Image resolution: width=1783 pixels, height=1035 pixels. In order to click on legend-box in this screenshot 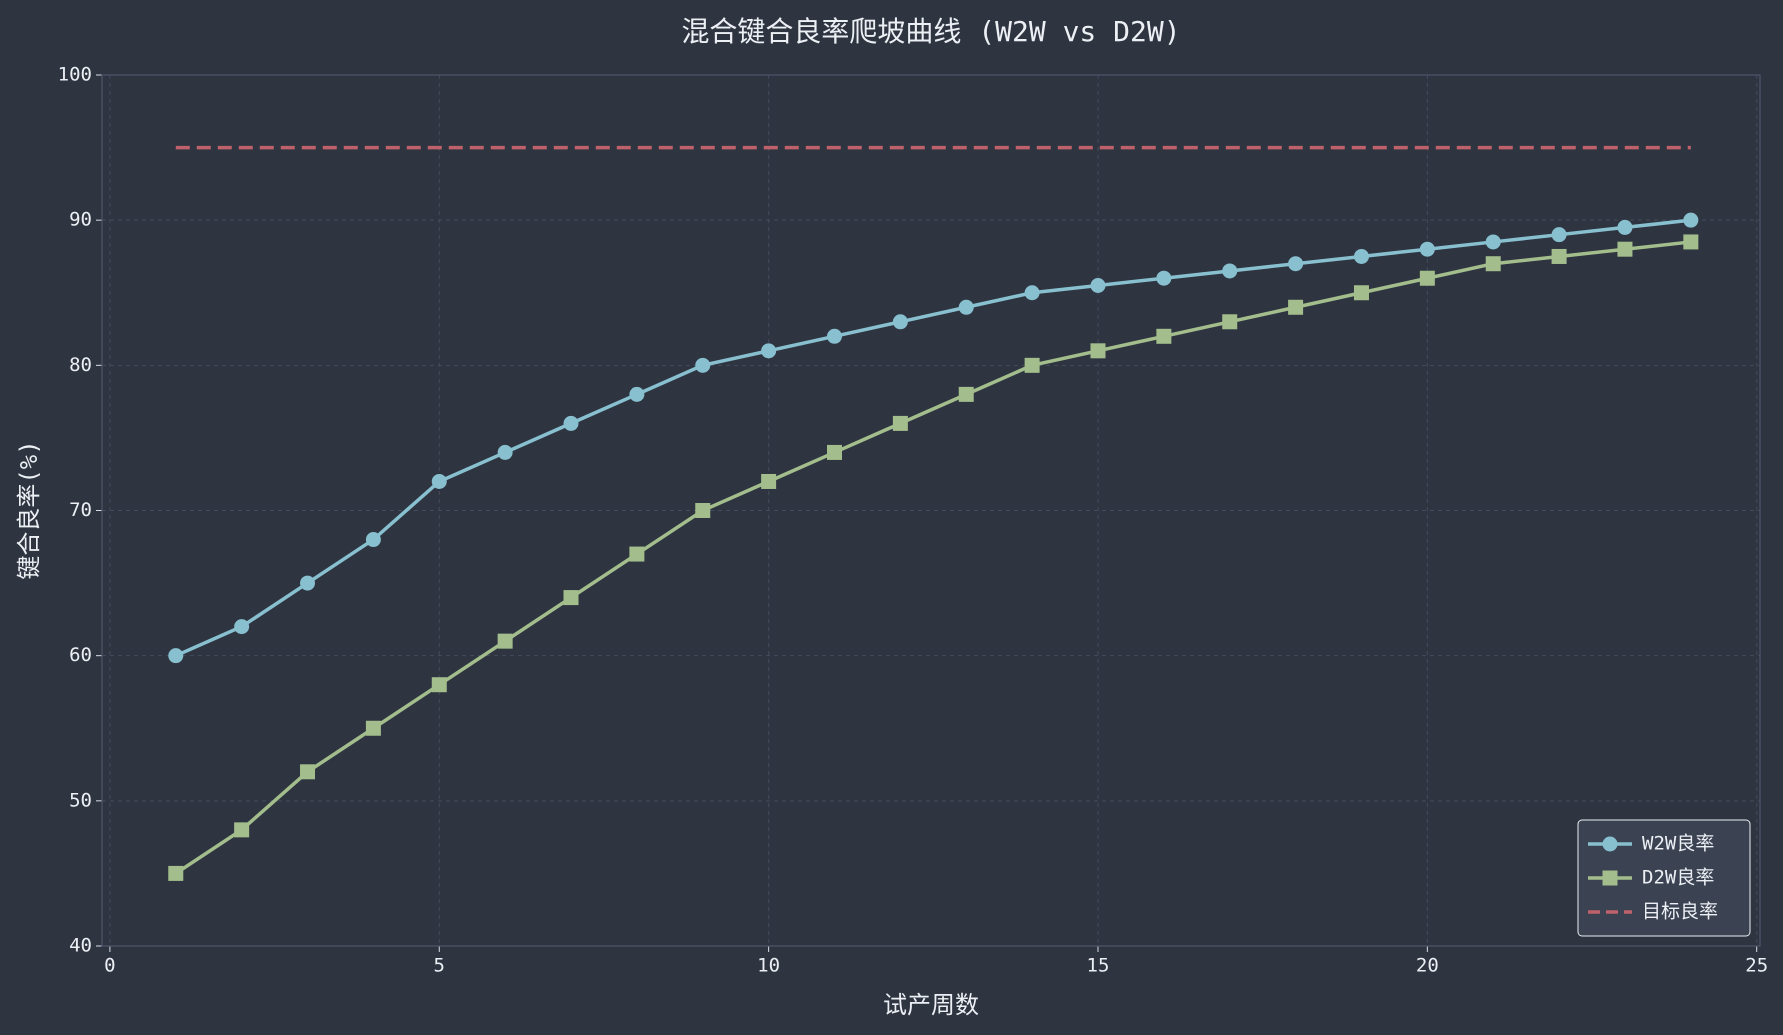, I will do `click(1664, 878)`.